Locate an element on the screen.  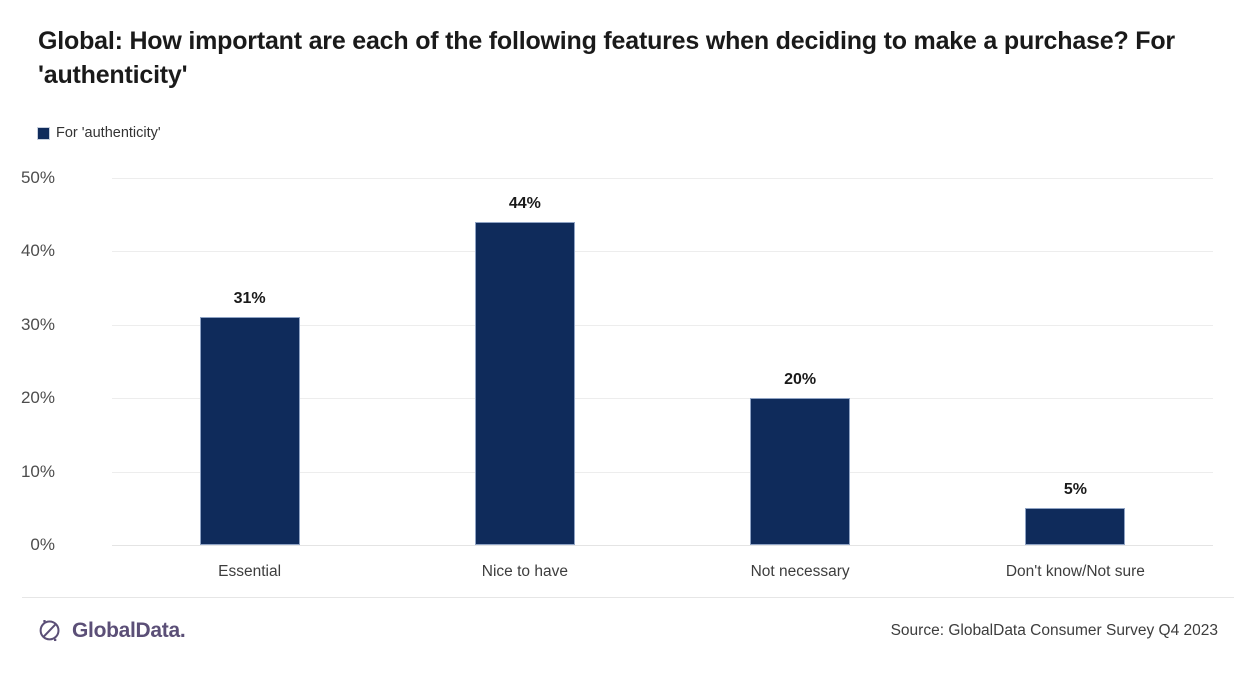
bar-group: 20% Not necessary is located at coordinates (800, 379).